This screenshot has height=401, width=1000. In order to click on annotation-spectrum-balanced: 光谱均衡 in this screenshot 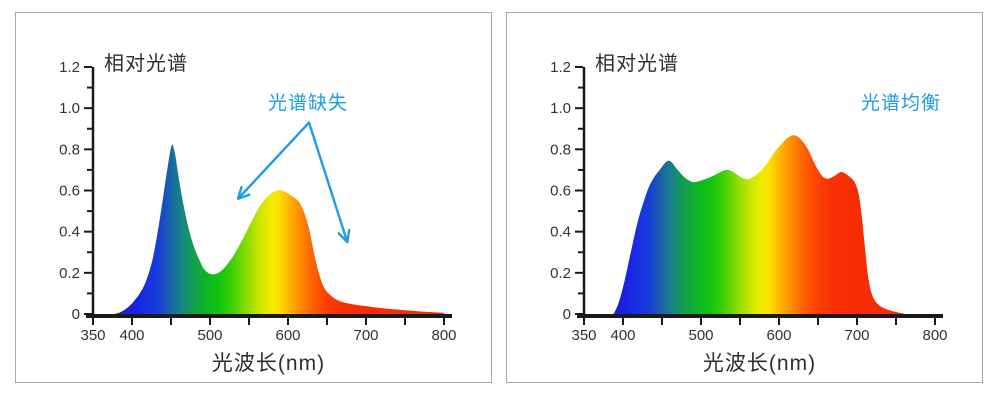, I will do `click(901, 103)`.